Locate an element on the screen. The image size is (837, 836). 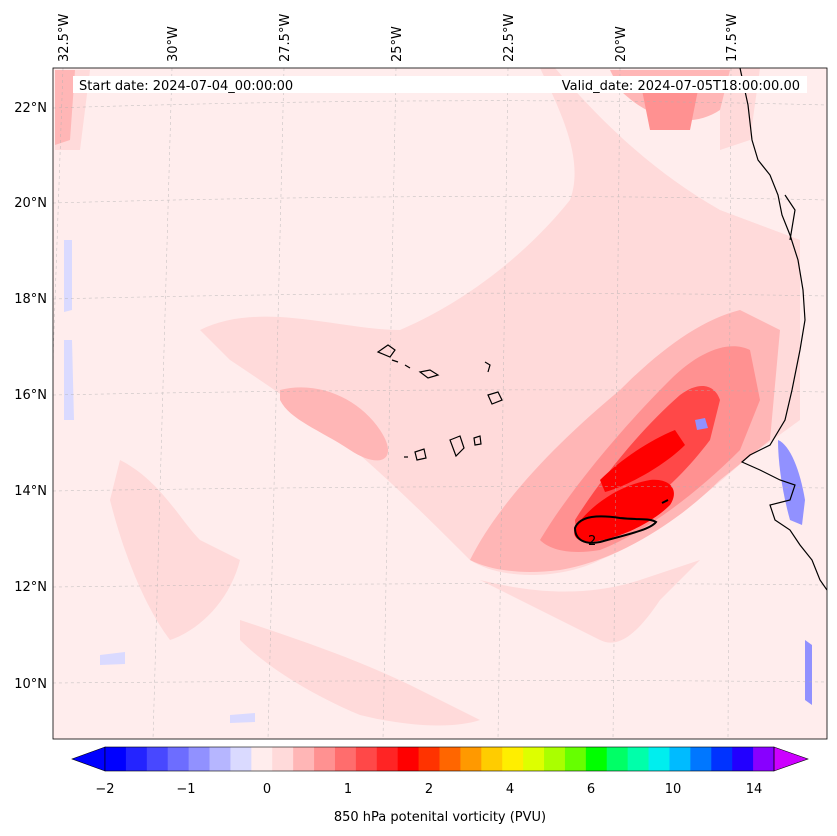
lat-label: 18°N is located at coordinates (30, 299).